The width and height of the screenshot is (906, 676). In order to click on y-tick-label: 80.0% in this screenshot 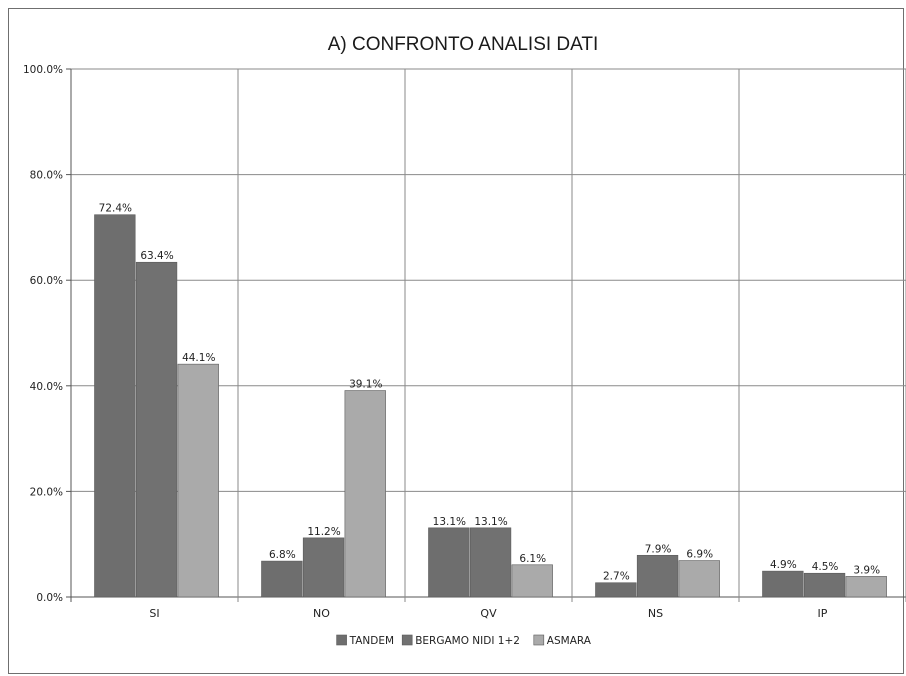, I will do `click(46, 176)`.